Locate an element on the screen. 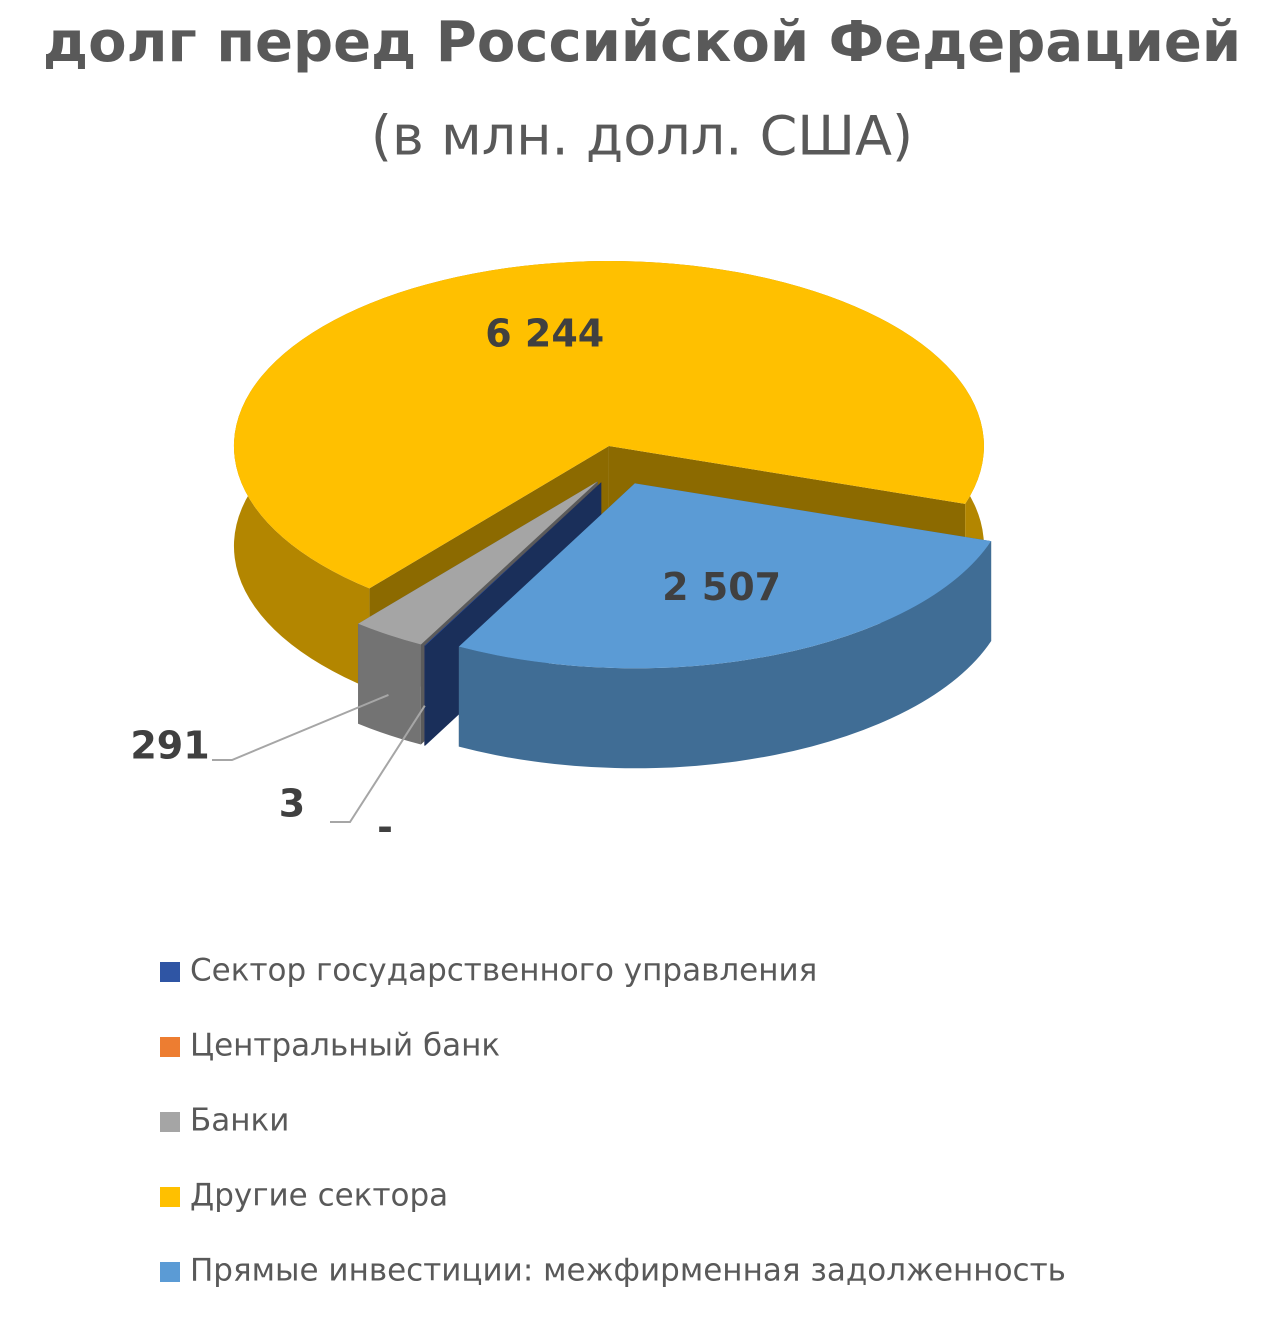 The height and width of the screenshot is (1319, 1284). pie-slice is located at coordinates (725, 626).